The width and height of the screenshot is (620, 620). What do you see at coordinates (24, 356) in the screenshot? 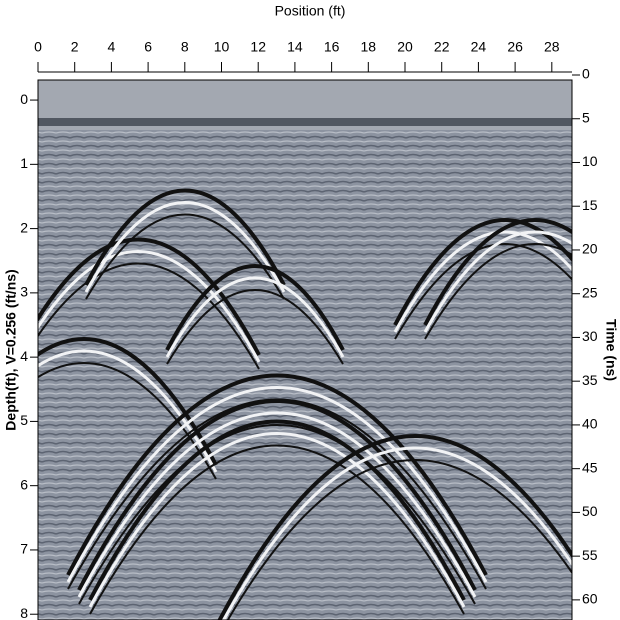
I see `y-tick-label: 4` at bounding box center [24, 356].